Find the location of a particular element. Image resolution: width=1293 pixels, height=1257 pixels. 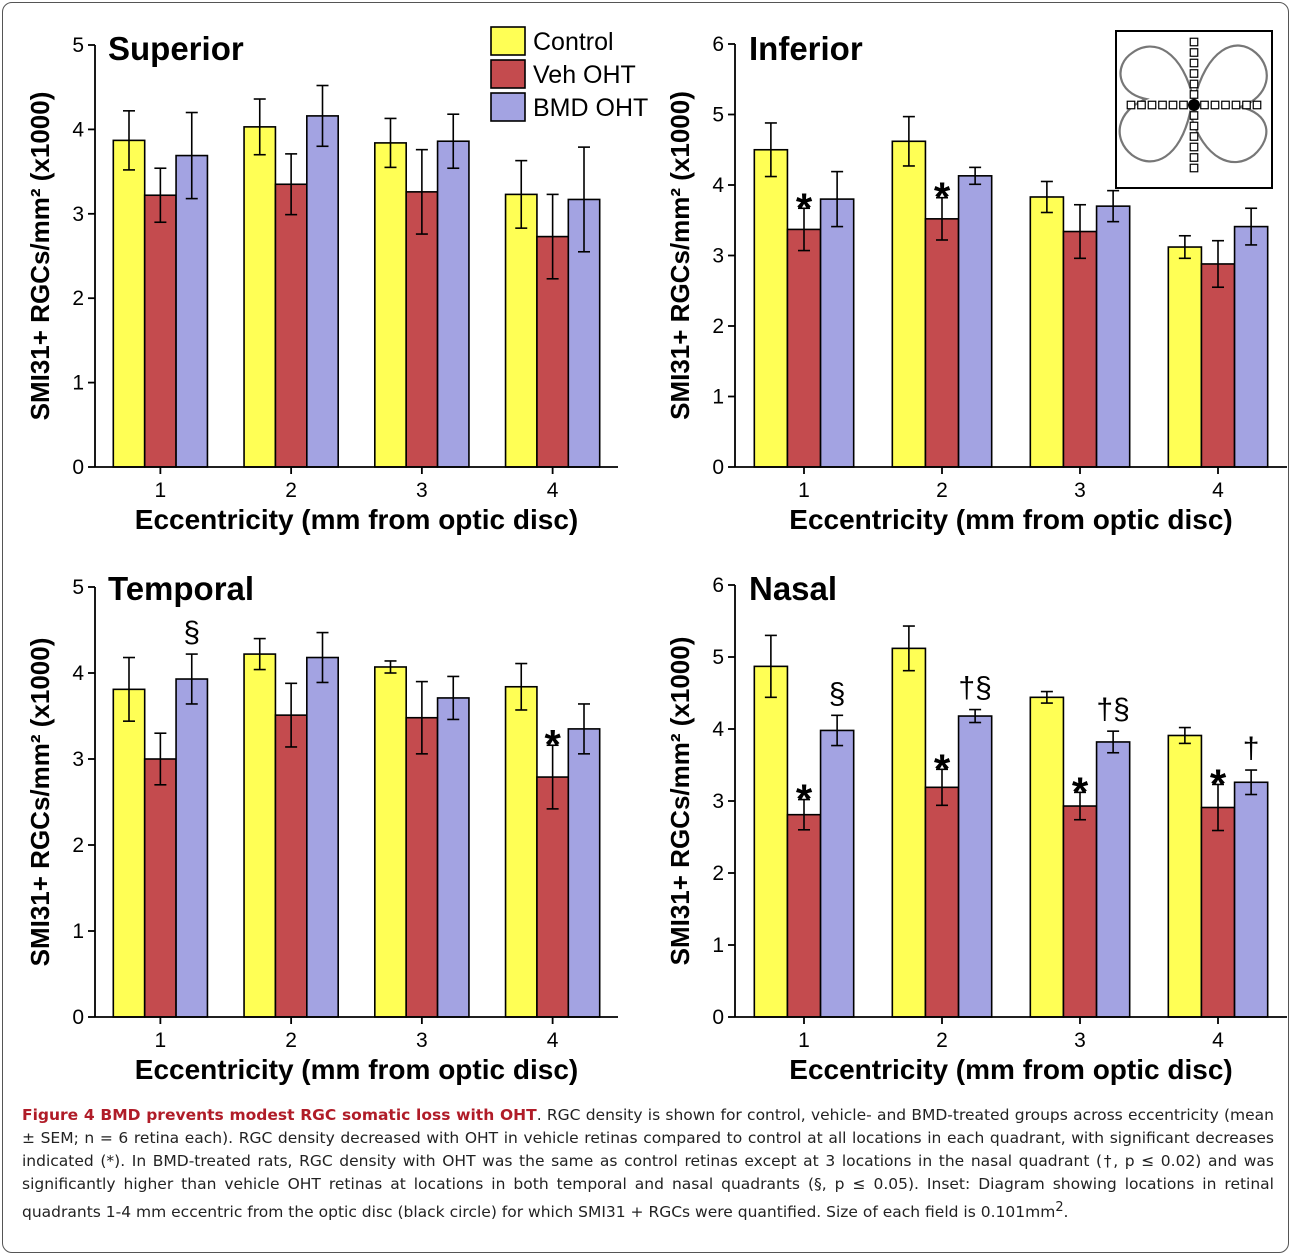

significance-marker: § is located at coordinates (191, 632).